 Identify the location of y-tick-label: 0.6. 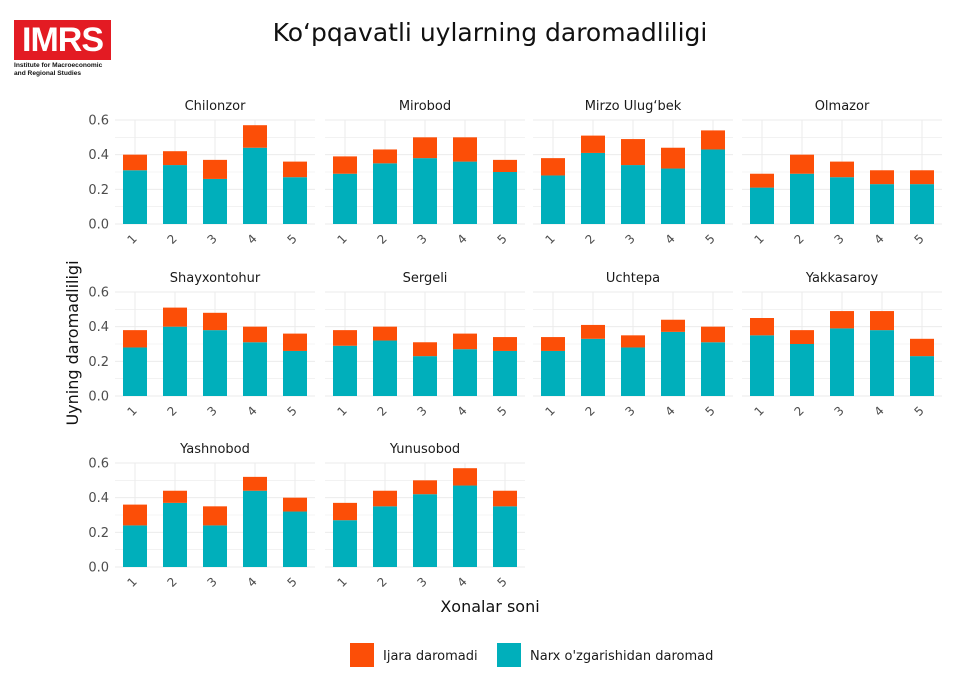
(98, 121).